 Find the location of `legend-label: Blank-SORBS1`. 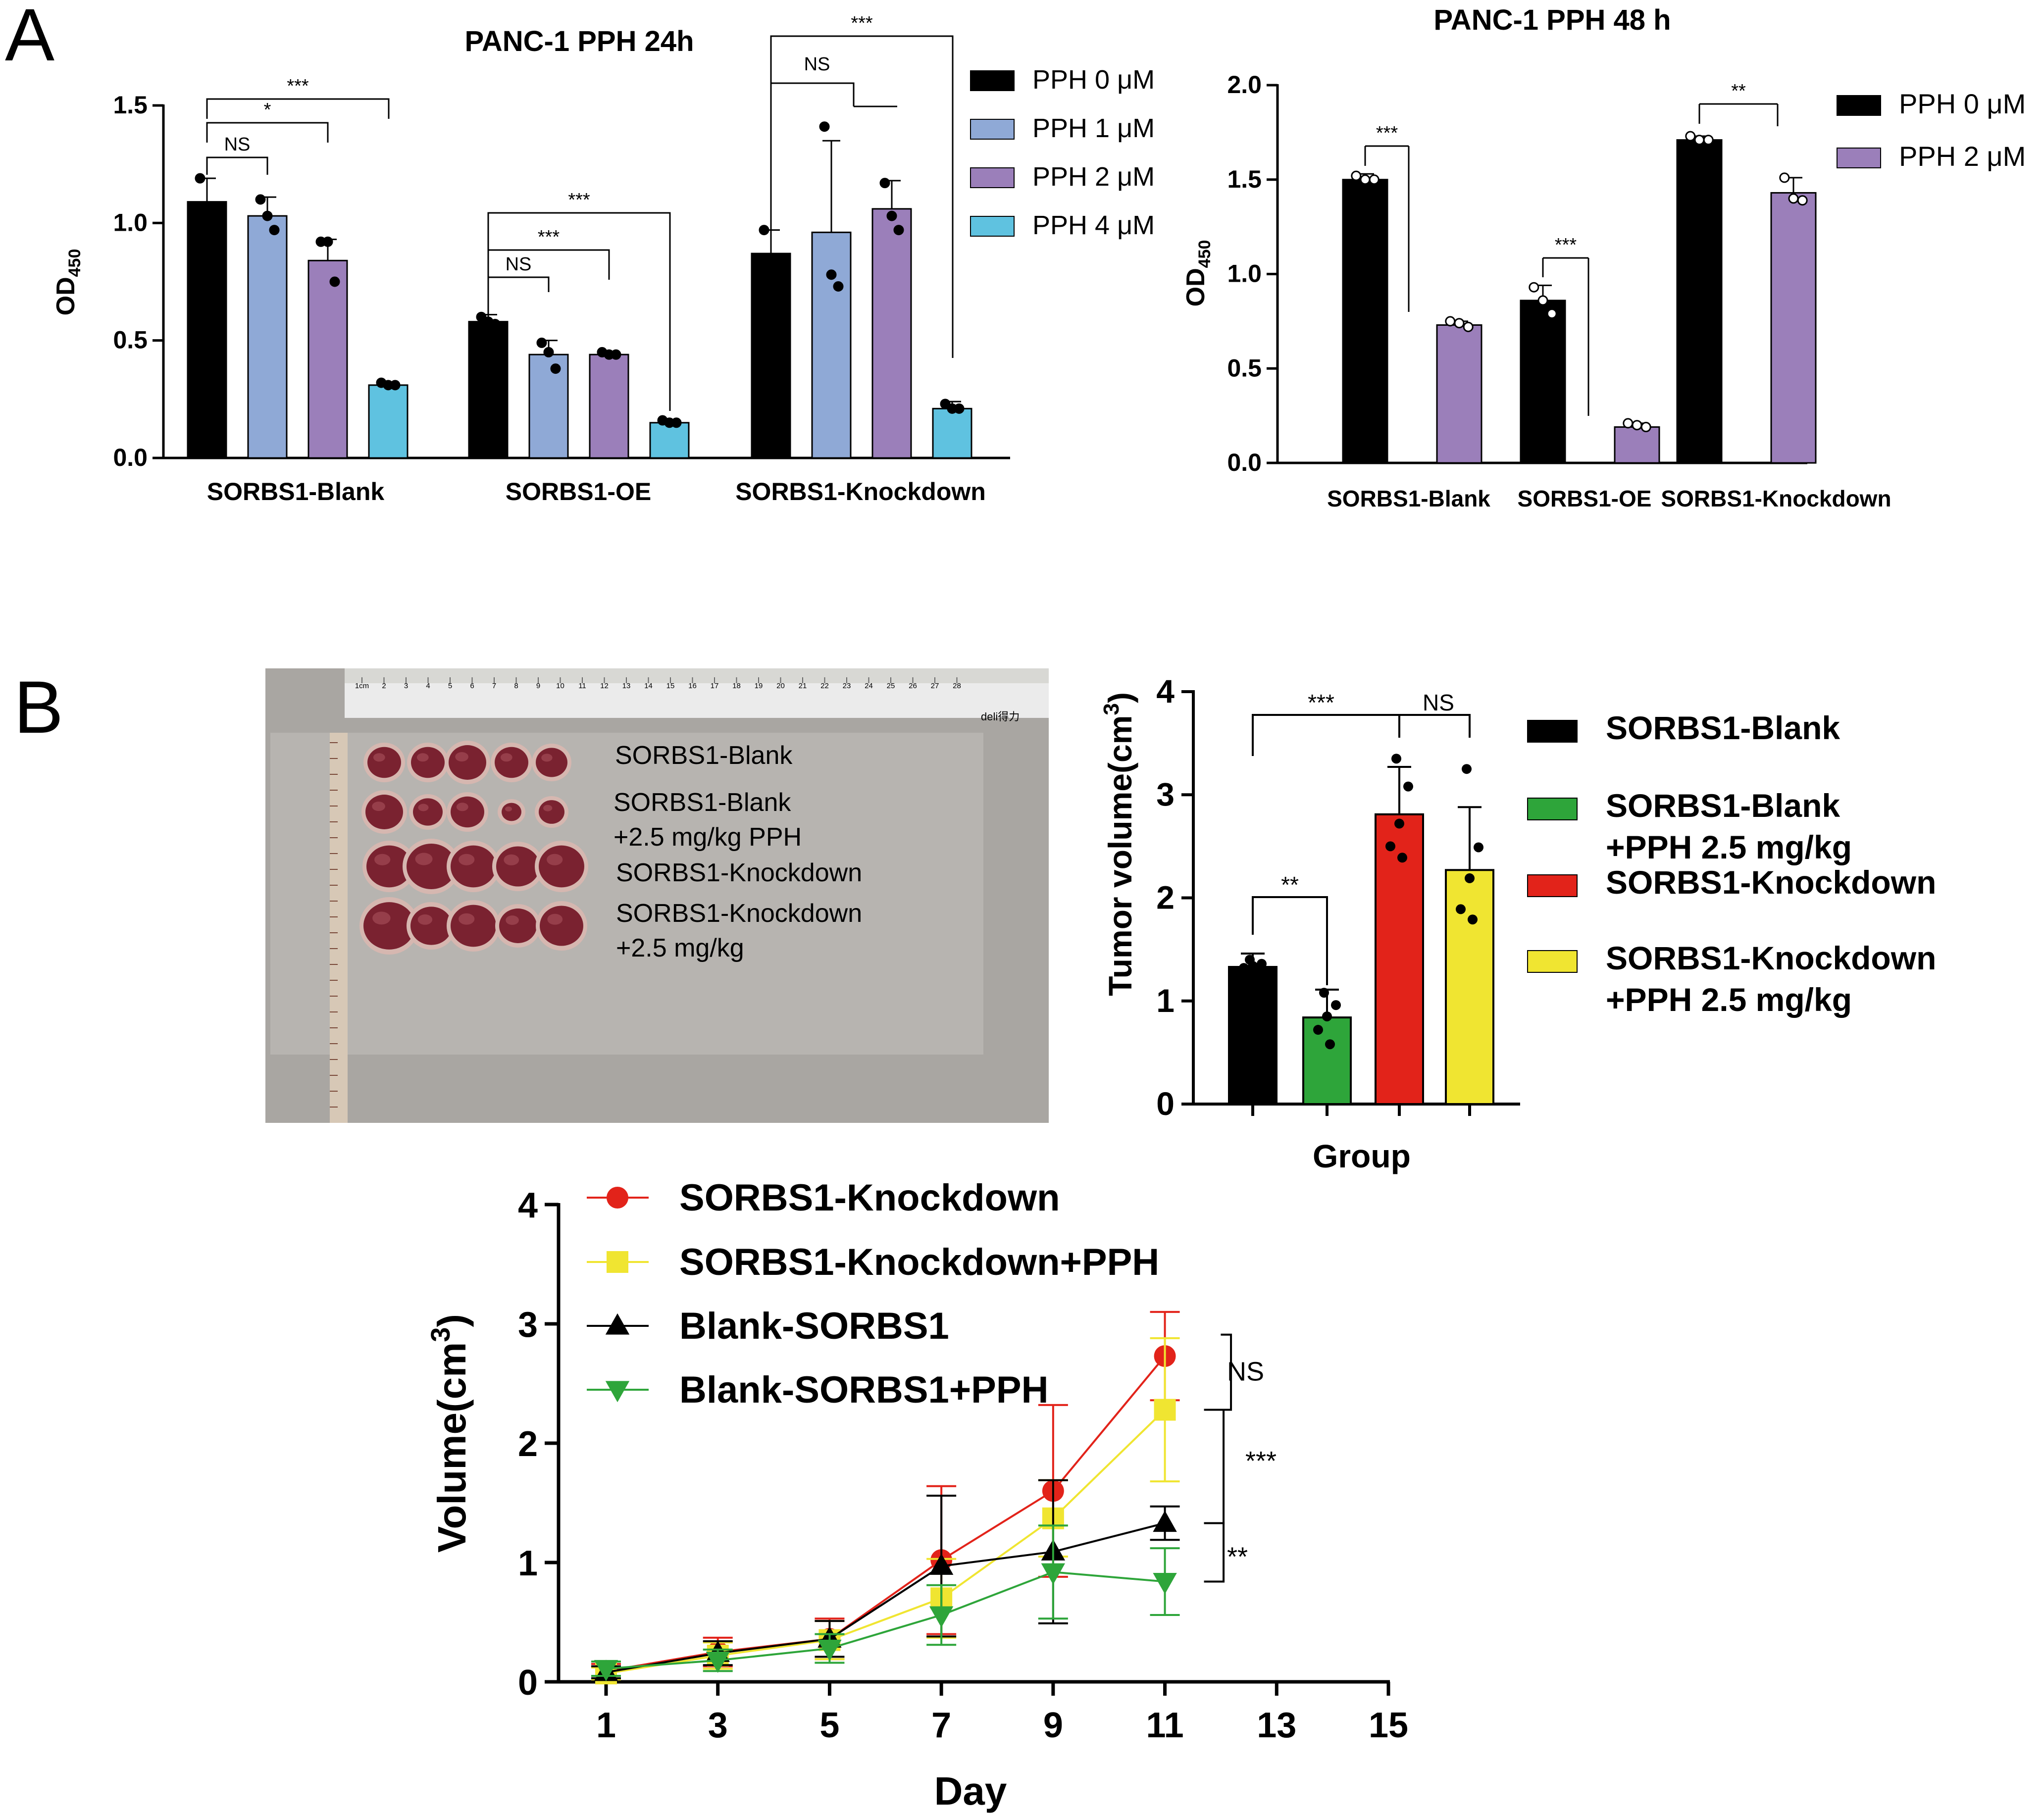

legend-label: Blank-SORBS1 is located at coordinates (814, 1326).